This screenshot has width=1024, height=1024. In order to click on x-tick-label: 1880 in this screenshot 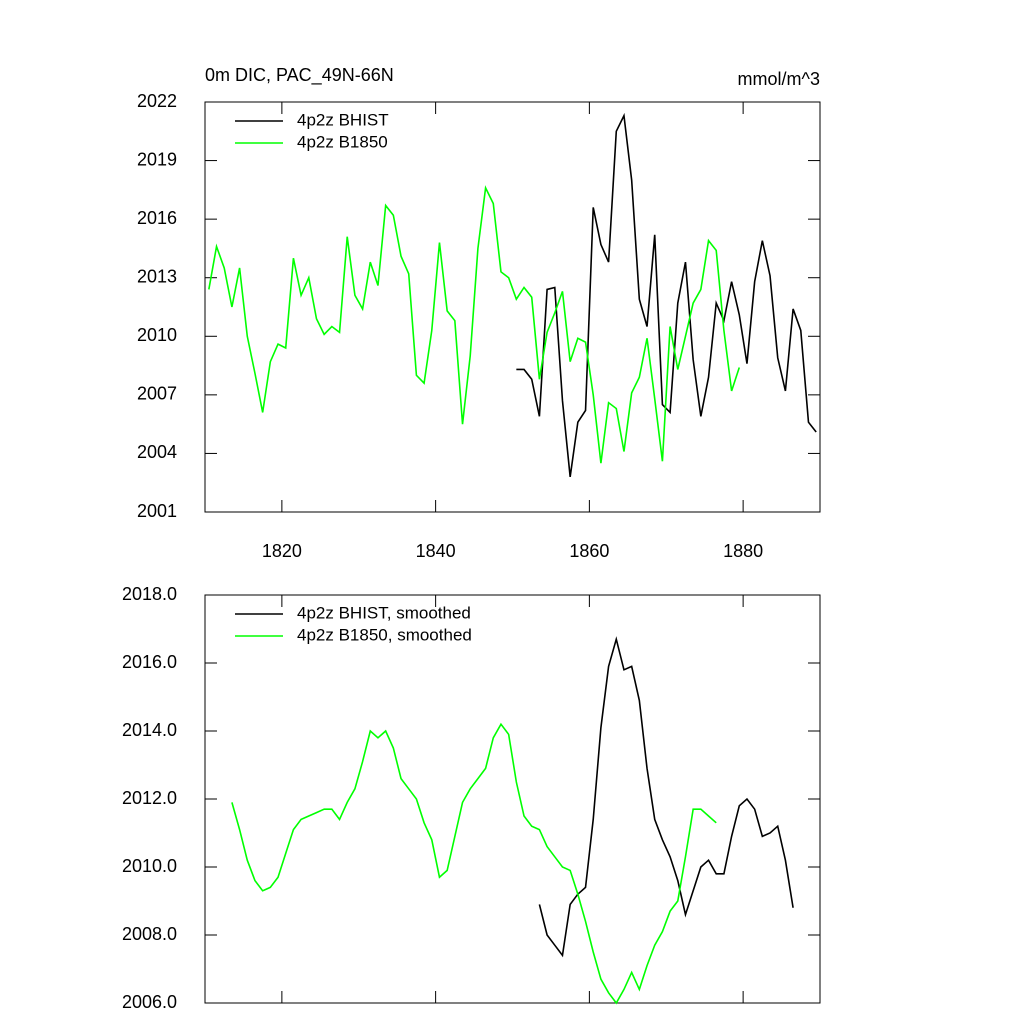, I will do `click(743, 551)`.